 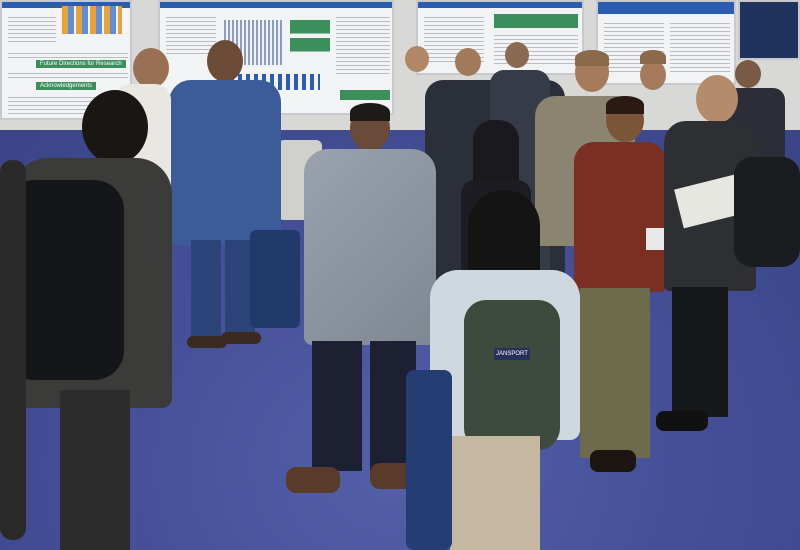 I want to click on person-gray-blazer, so click(x=363, y=306).